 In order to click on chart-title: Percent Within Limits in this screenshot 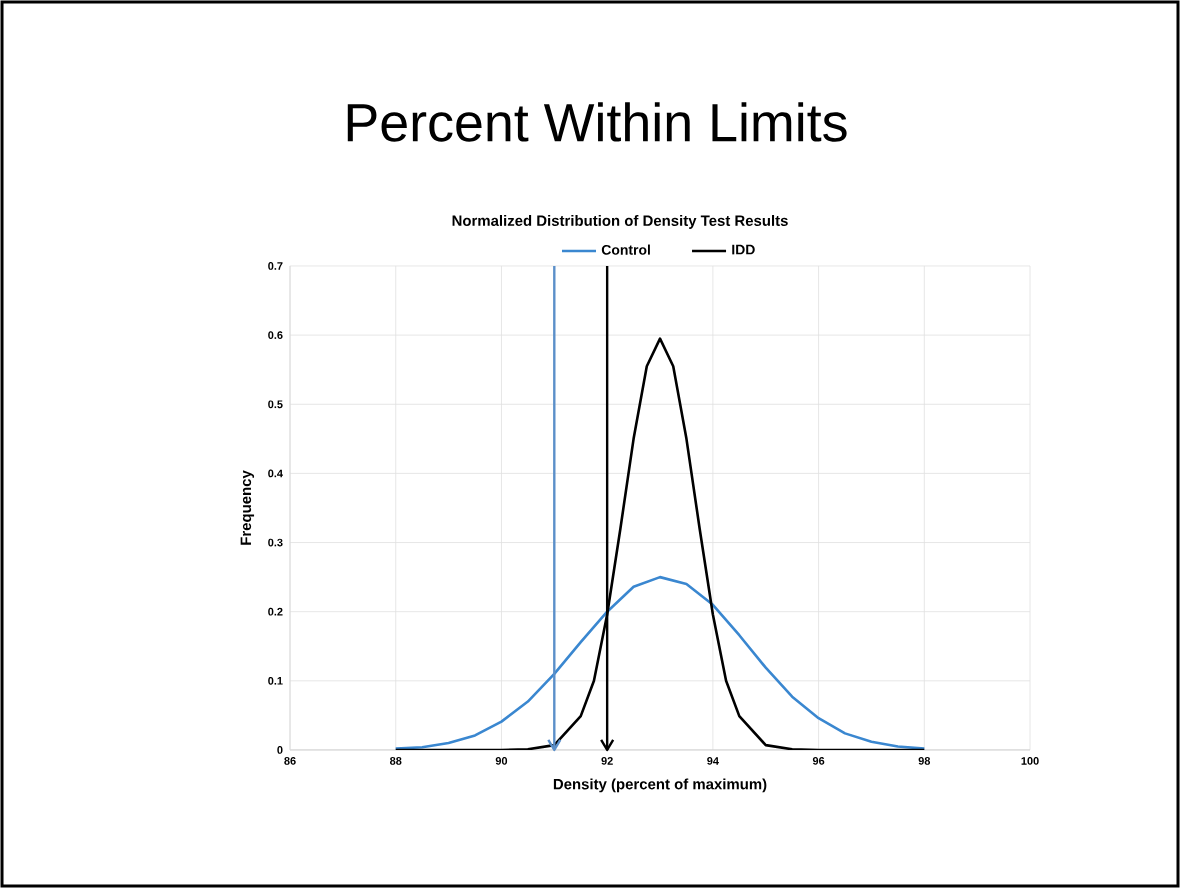, I will do `click(597, 122)`.